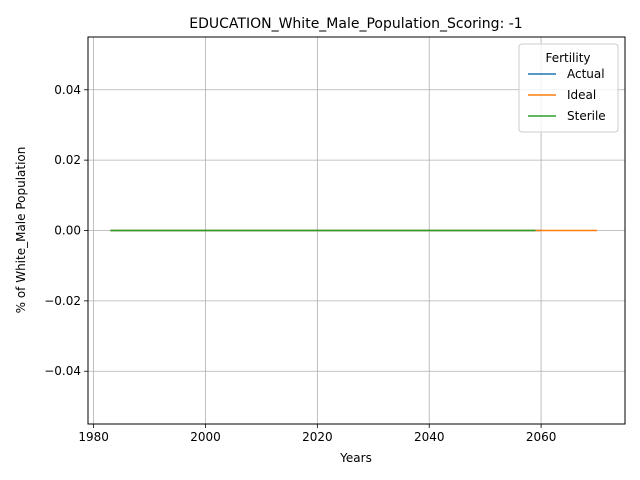 The height and width of the screenshot is (480, 640). Describe the element at coordinates (355, 458) in the screenshot. I see `x-axis-label: Years` at that location.